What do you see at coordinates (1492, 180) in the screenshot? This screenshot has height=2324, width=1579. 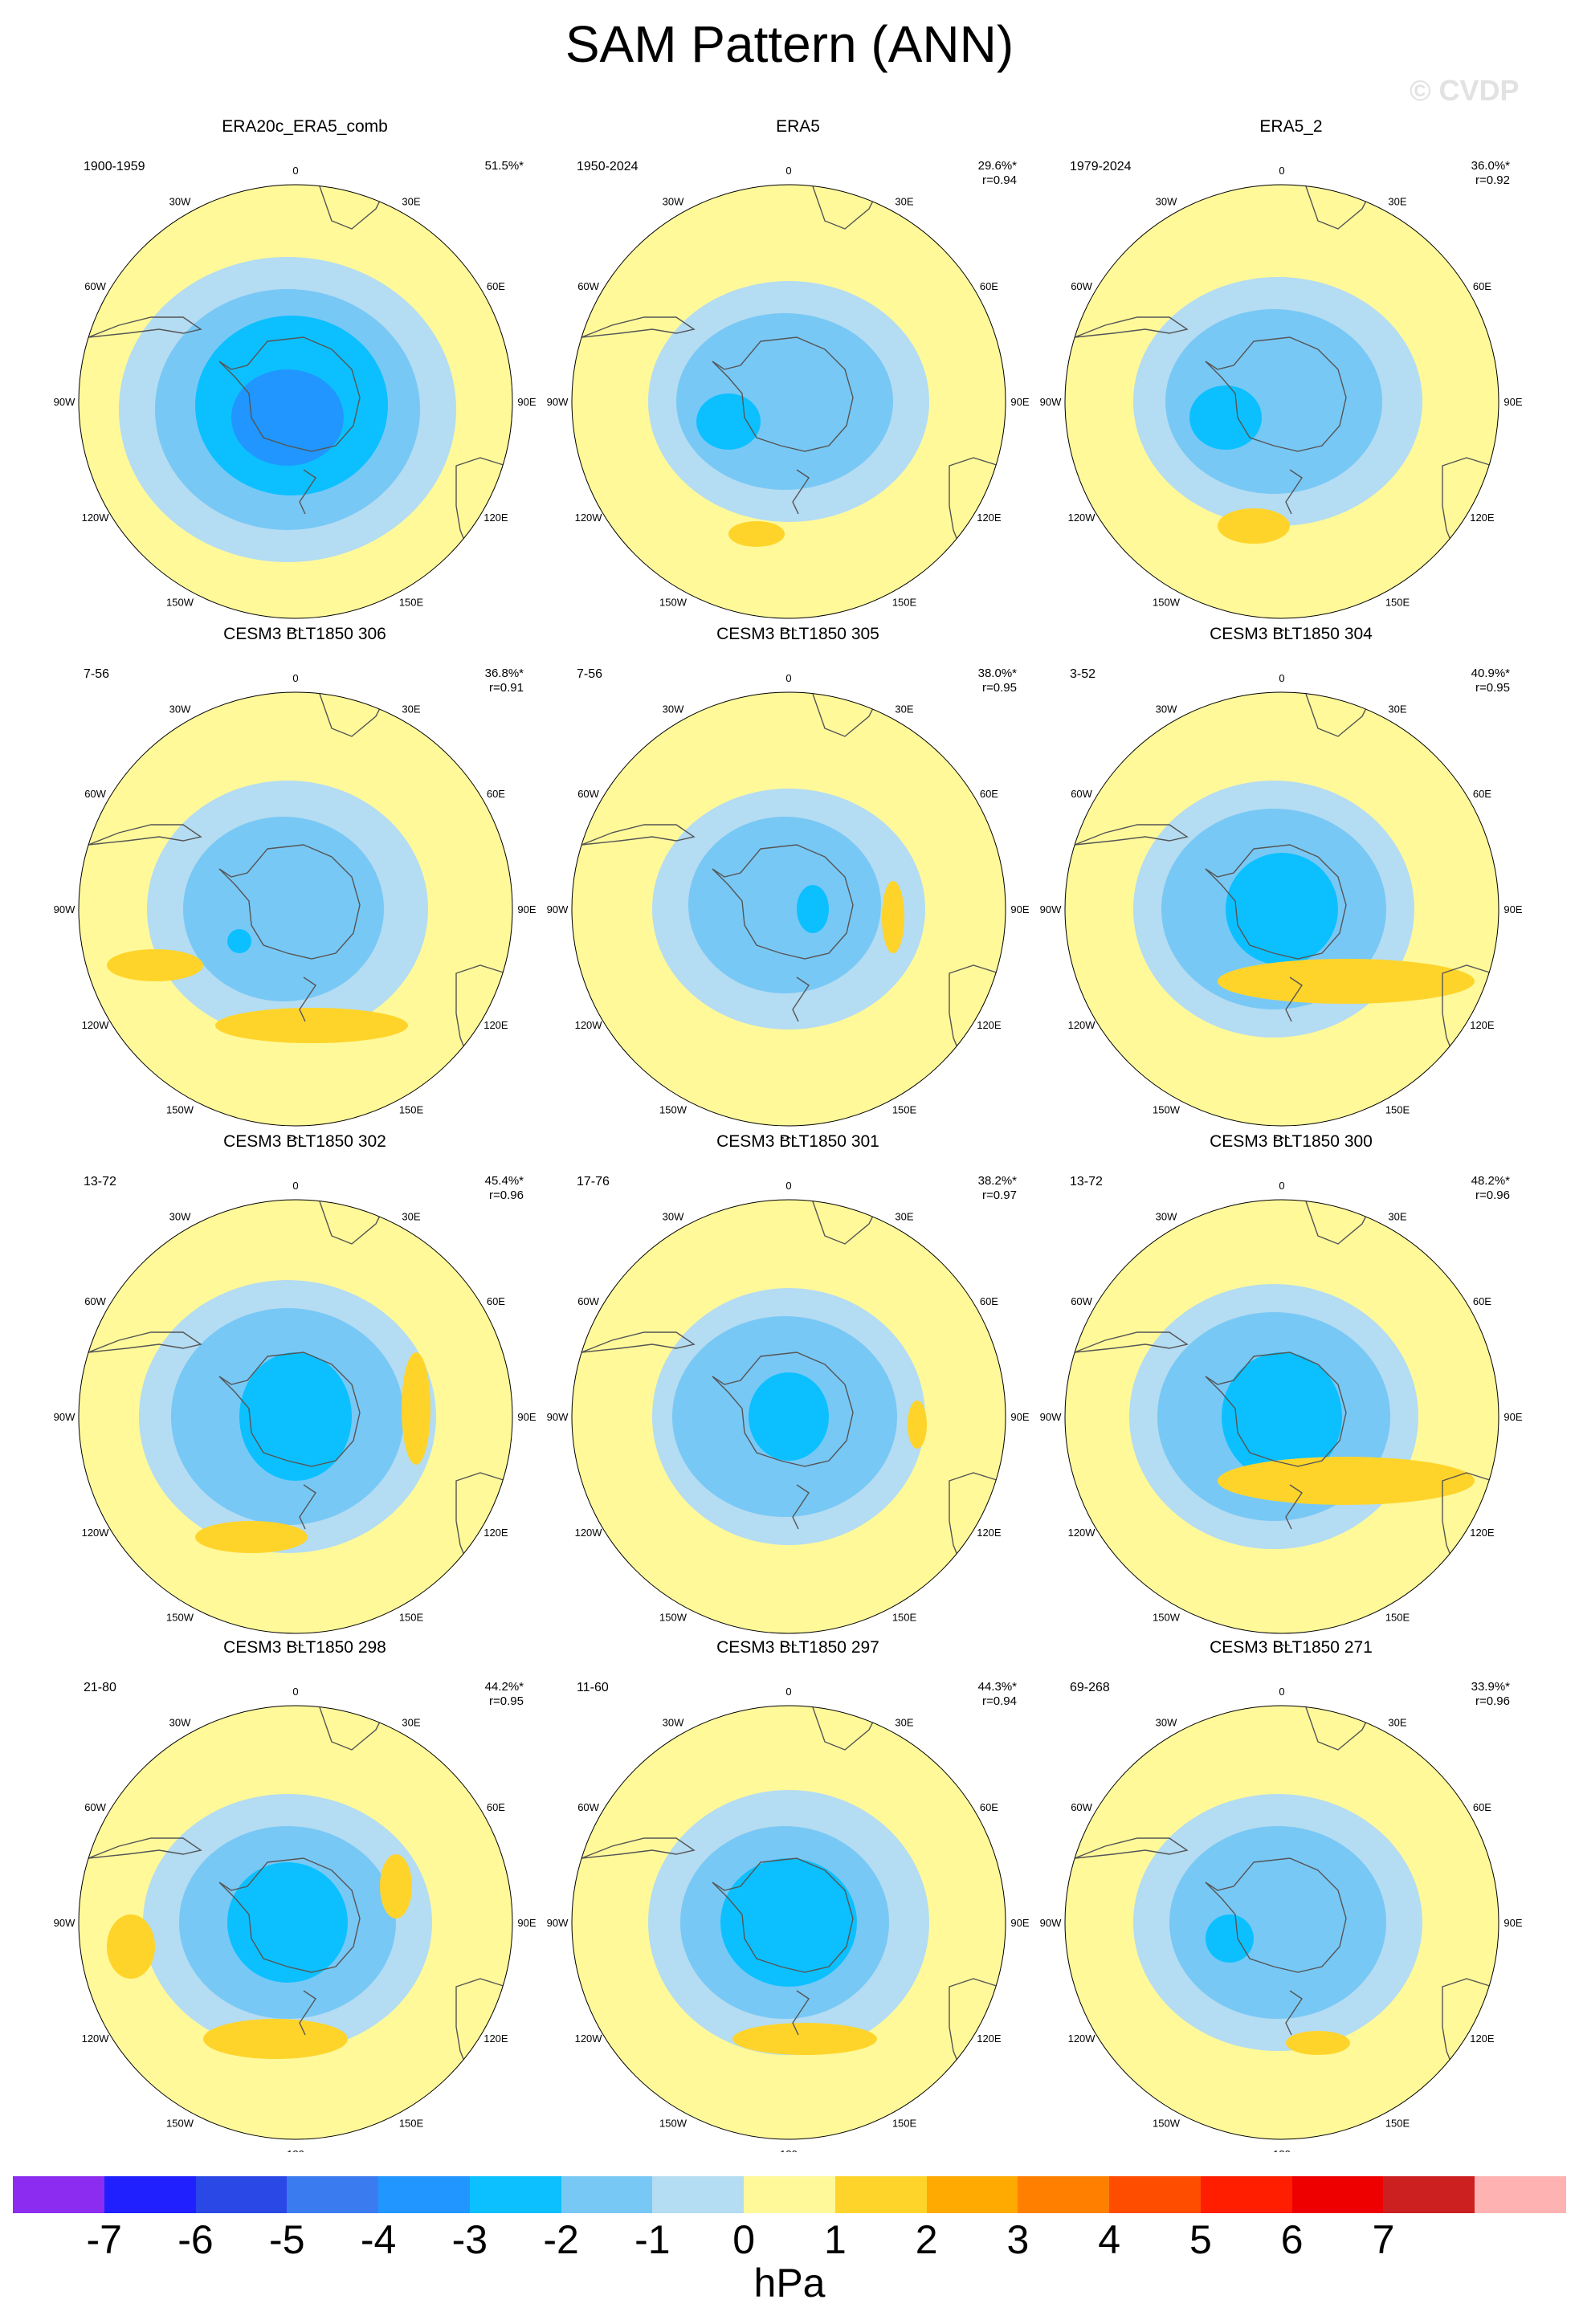 I see `pattern-correlation: r=0.92` at bounding box center [1492, 180].